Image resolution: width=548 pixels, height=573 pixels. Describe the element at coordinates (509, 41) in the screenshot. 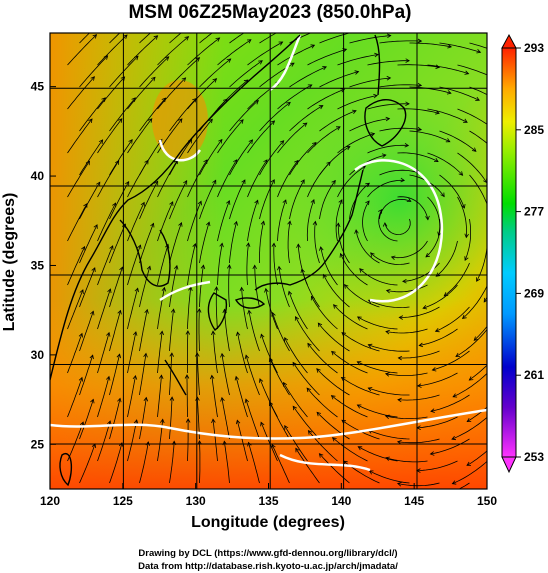

I see `colorbar-max-triangle` at that location.